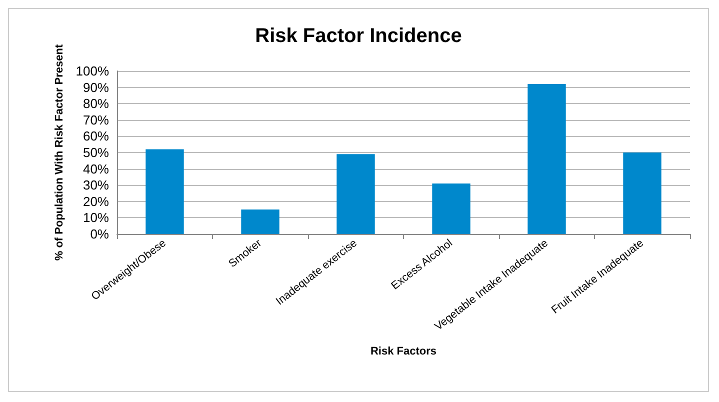 The width and height of the screenshot is (719, 402). I want to click on x-axis-title: Risk Factors, so click(403, 352).